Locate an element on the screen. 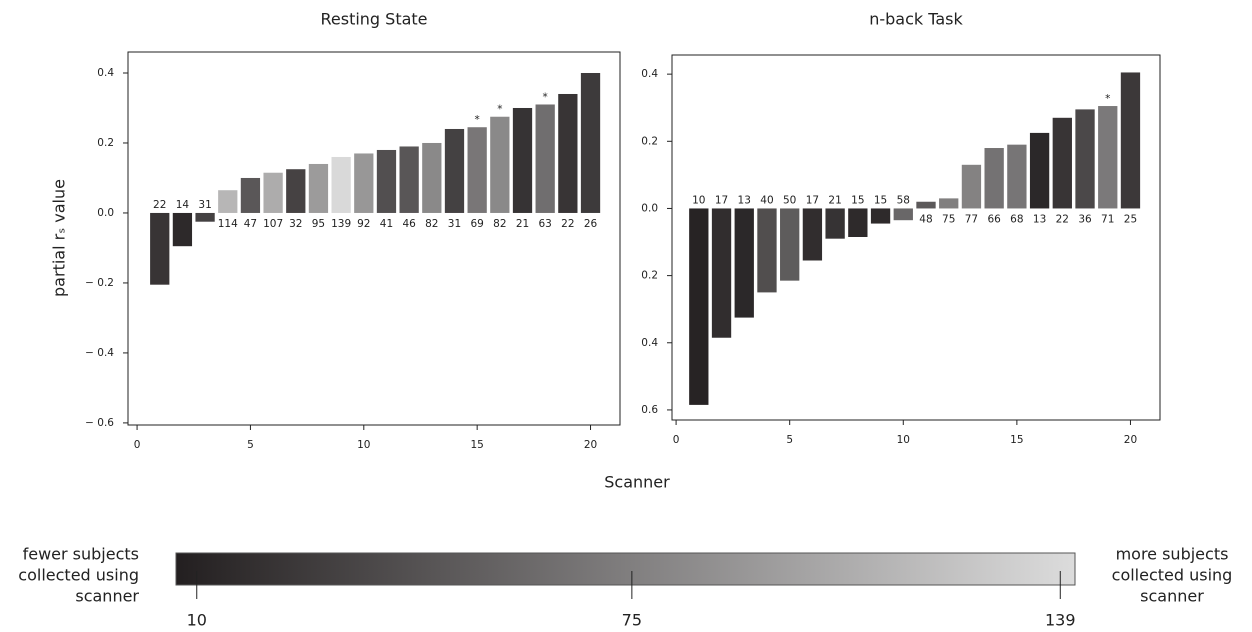 The image size is (1252, 632). count-label: 95 is located at coordinates (318, 224).